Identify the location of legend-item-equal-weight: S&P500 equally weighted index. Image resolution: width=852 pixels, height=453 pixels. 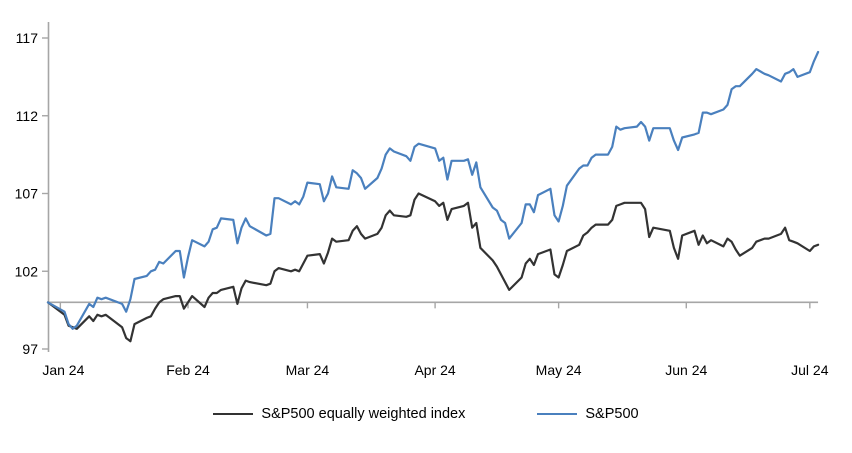
(339, 414).